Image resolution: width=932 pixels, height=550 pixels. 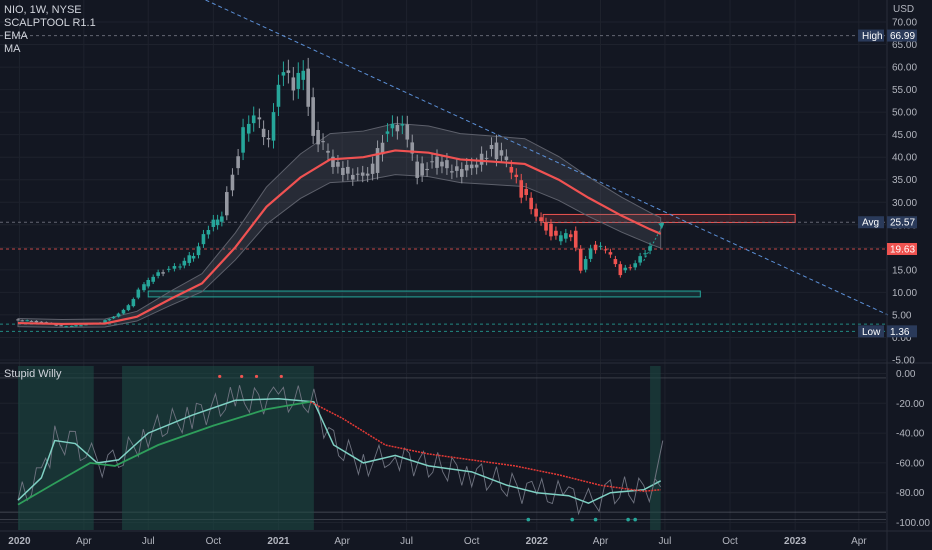 I want to click on indicator-ma: MA, so click(x=12, y=49).